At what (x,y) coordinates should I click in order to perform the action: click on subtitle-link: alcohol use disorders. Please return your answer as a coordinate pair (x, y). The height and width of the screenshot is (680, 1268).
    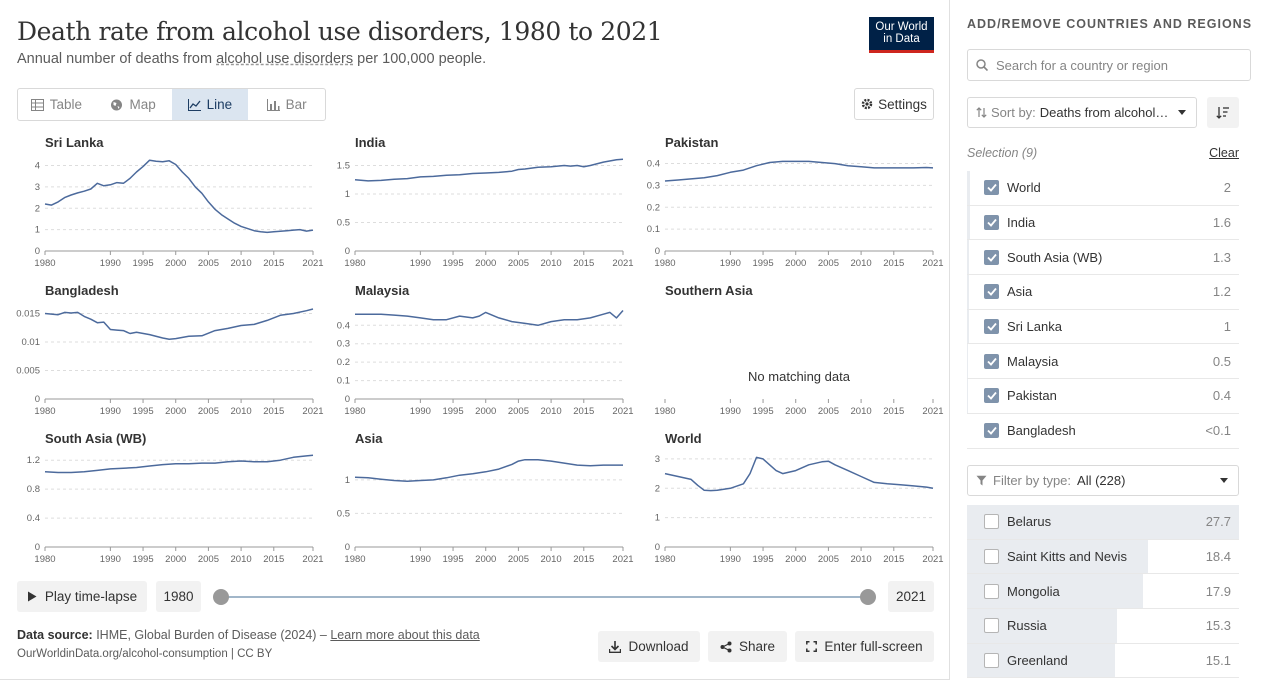
    Looking at the image, I should click on (285, 59).